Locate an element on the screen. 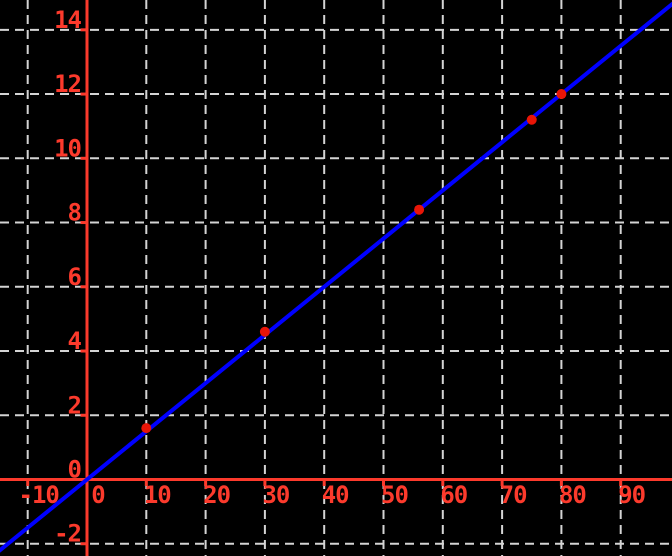  y-tick-label: 2 is located at coordinates (74, 405).